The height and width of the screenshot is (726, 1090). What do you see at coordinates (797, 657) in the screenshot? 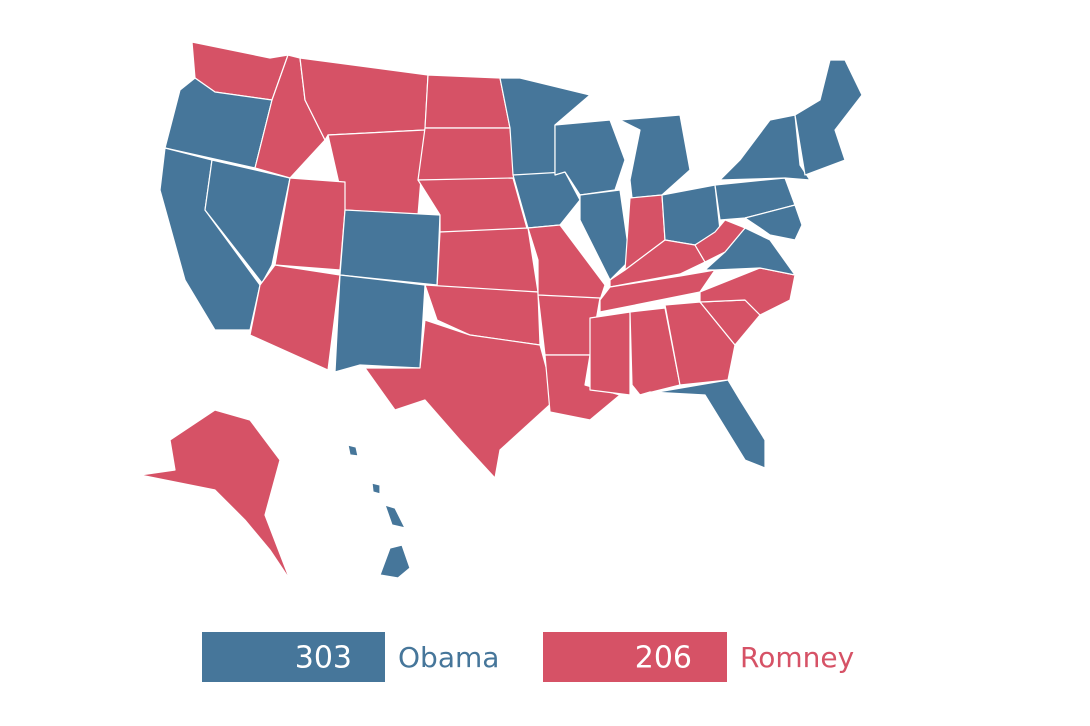
I see `legend-label: Romney` at bounding box center [797, 657].